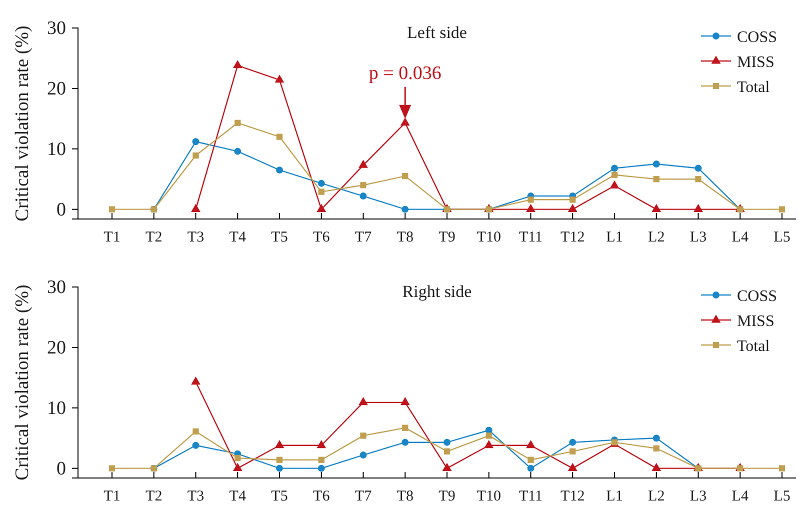 The image size is (806, 518). I want to click on x-tick-label: T7, so click(363, 238).